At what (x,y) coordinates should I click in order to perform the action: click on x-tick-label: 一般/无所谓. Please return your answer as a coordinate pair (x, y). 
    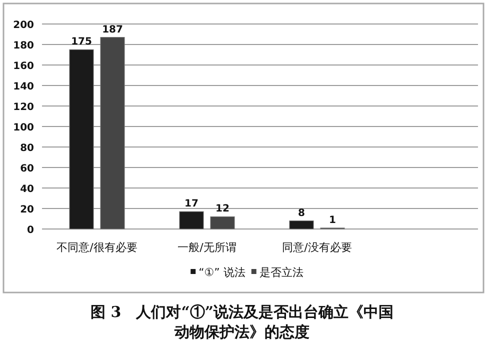
    Looking at the image, I should click on (207, 247).